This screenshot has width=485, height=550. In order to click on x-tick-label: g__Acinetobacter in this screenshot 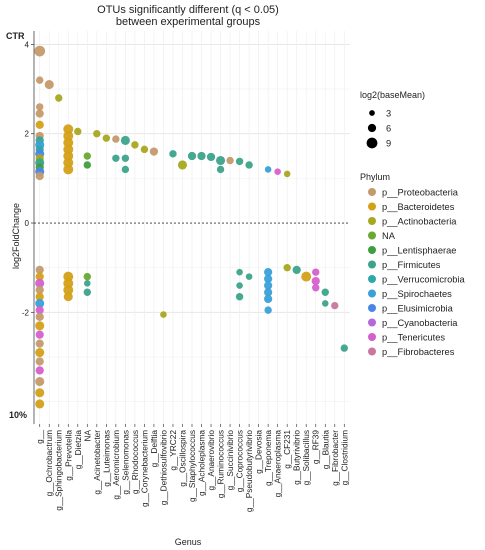, I will do `click(97, 462)`.